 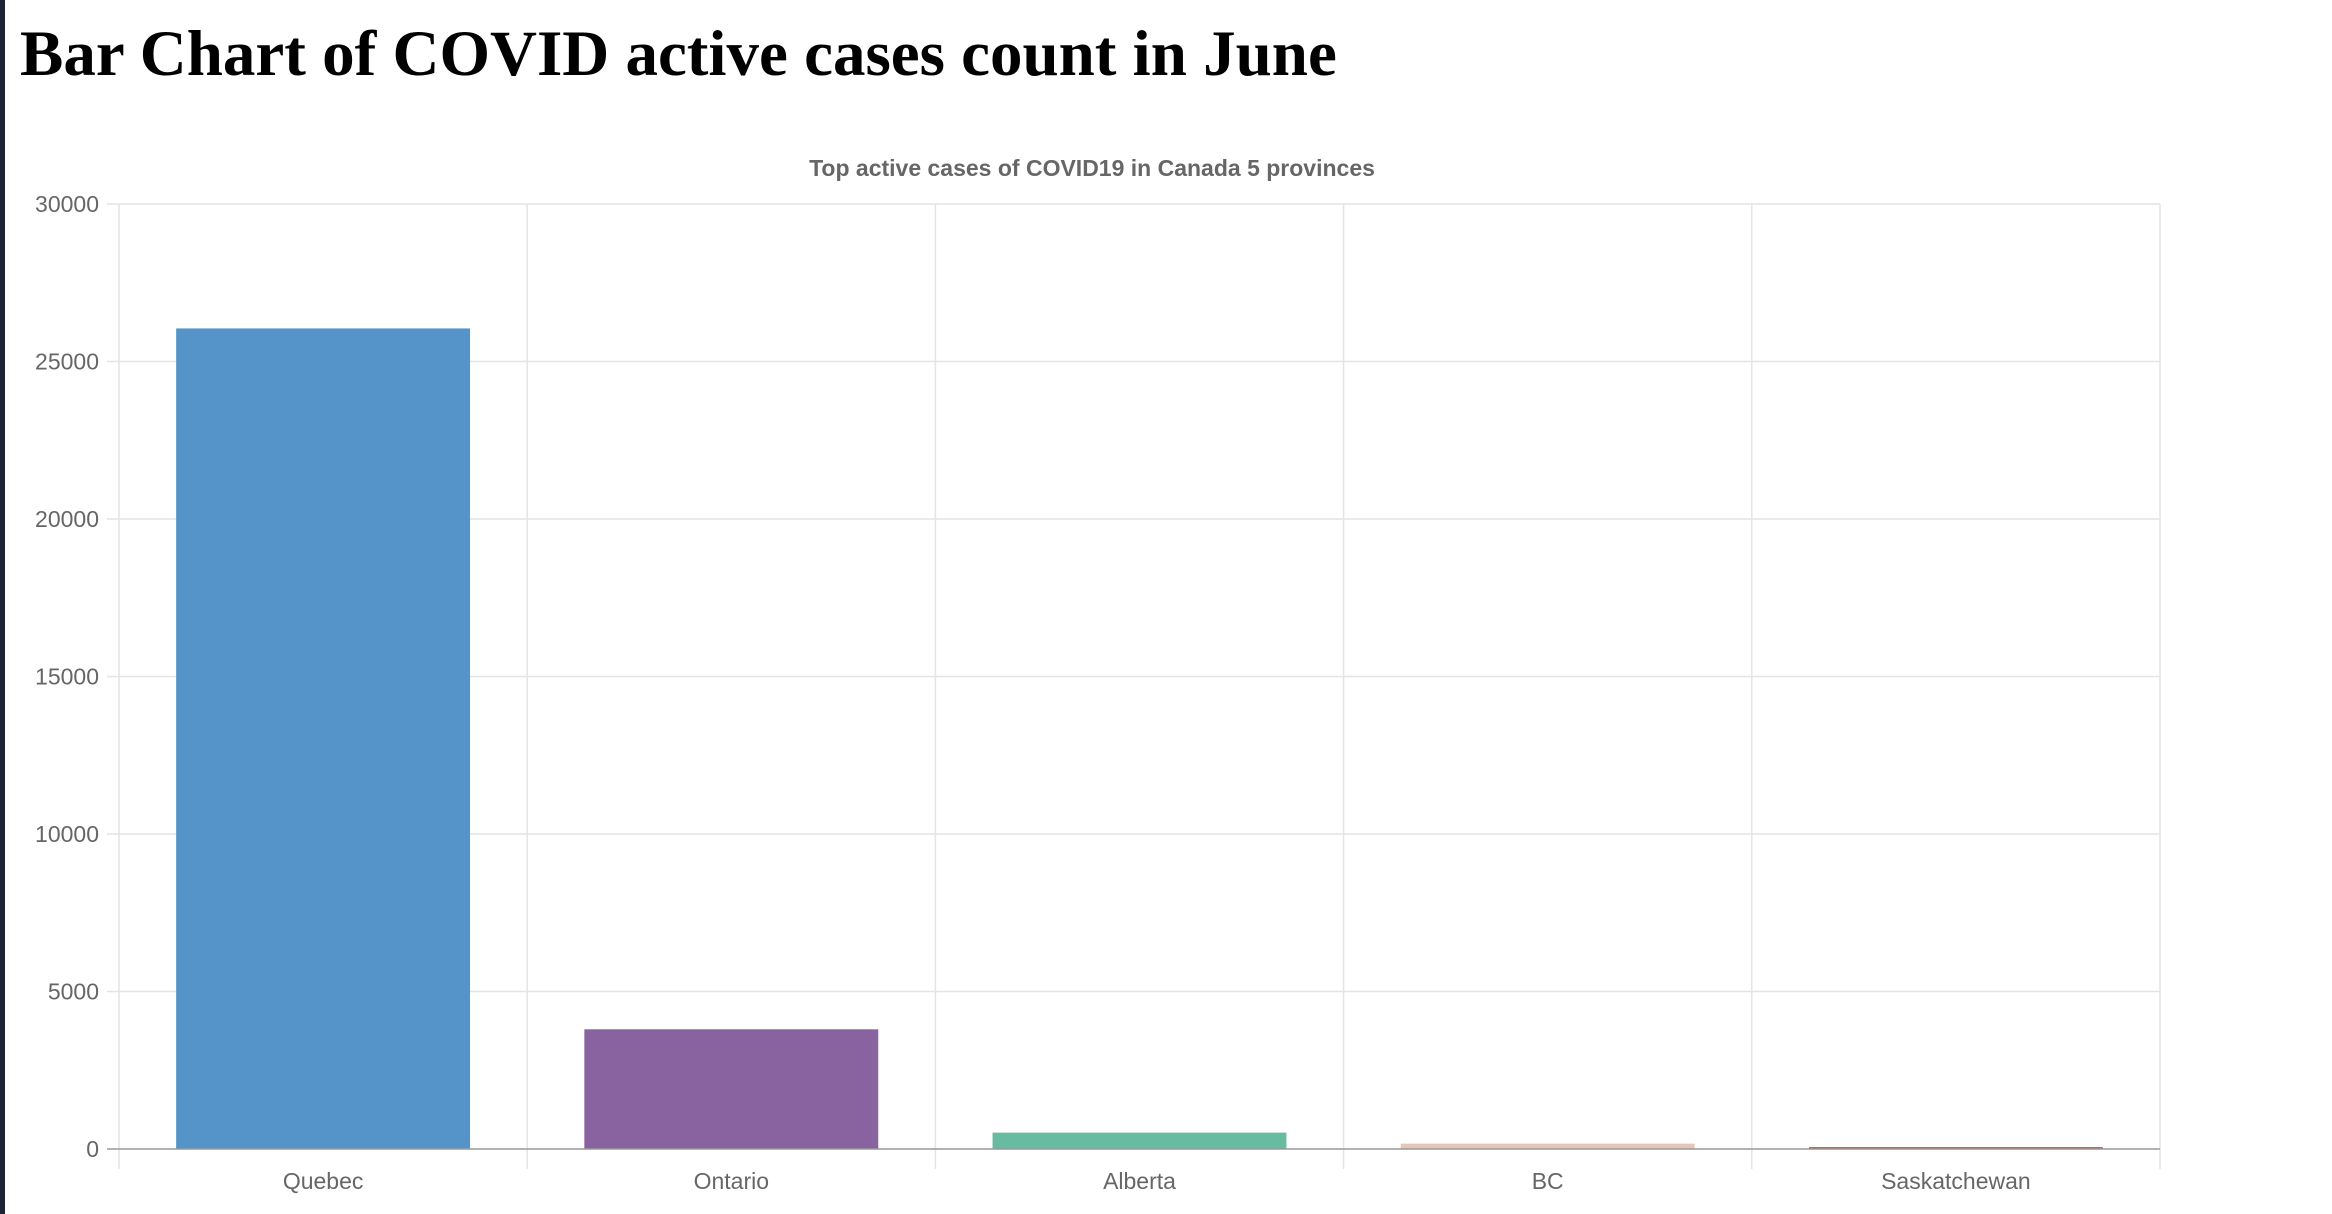 I want to click on y-tick-label: 30000, so click(x=67, y=204).